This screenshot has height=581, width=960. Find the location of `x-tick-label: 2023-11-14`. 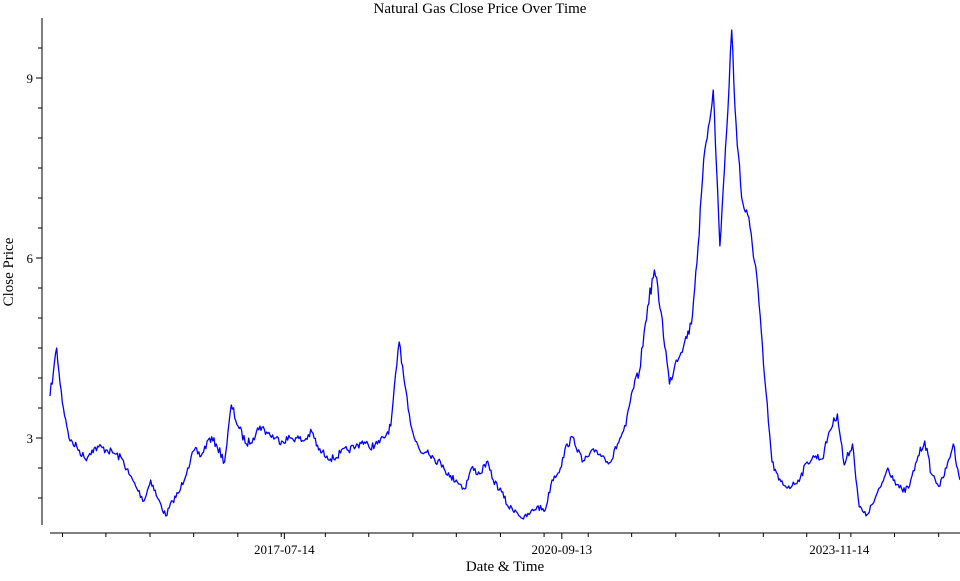

x-tick-label: 2023-11-14 is located at coordinates (839, 549).